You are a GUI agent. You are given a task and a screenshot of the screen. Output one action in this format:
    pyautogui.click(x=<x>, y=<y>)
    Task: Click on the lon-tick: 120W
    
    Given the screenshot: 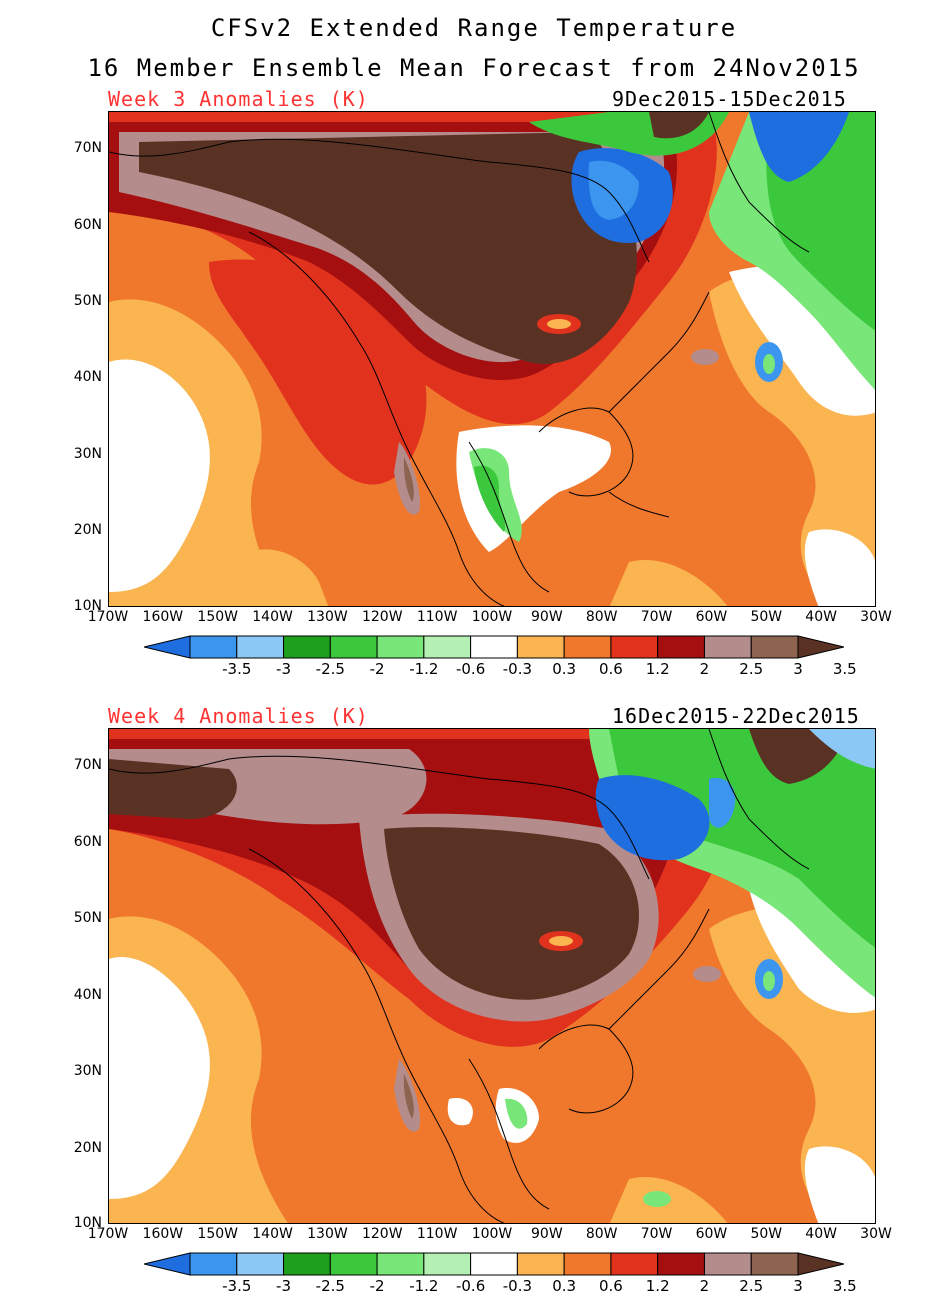 What is the action you would take?
    pyautogui.click(x=382, y=1234)
    